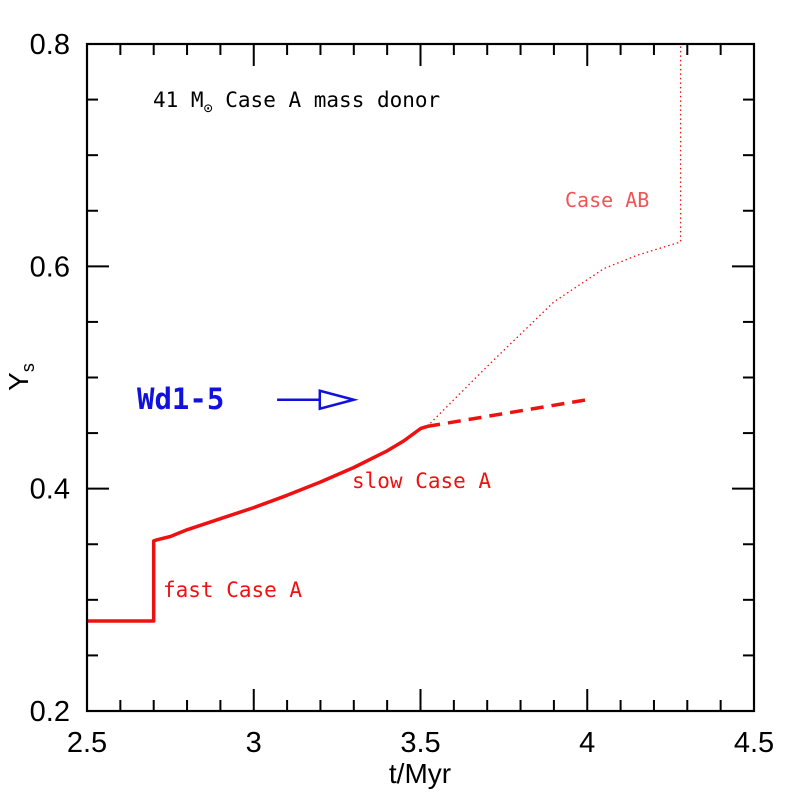 The image size is (797, 797). I want to click on x-tick-label: 4.5, so click(754, 743).